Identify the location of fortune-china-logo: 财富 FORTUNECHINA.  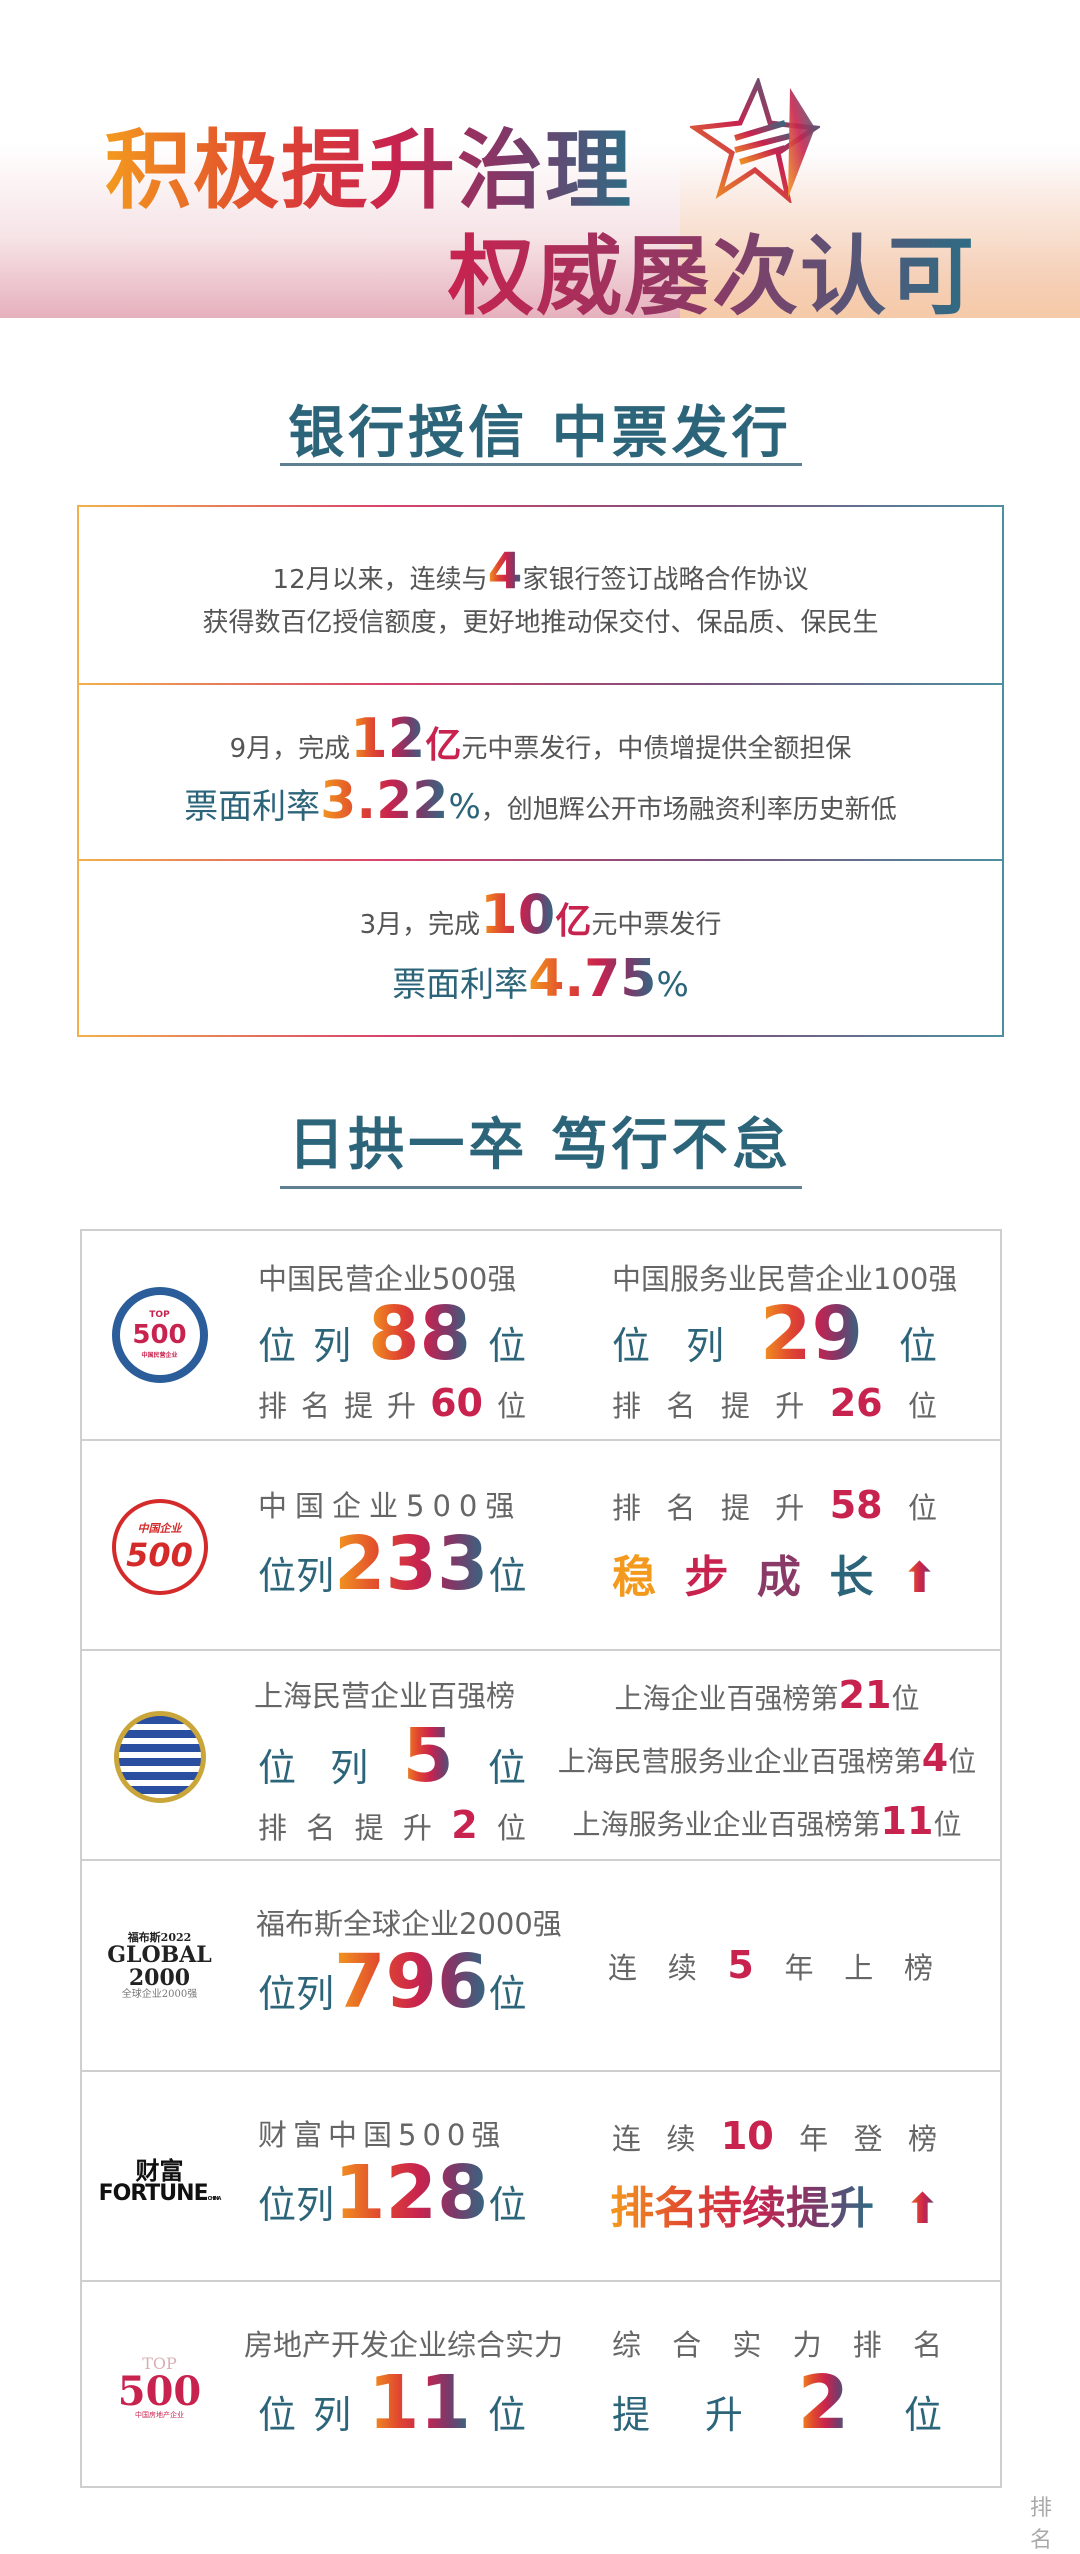
(160, 2181).